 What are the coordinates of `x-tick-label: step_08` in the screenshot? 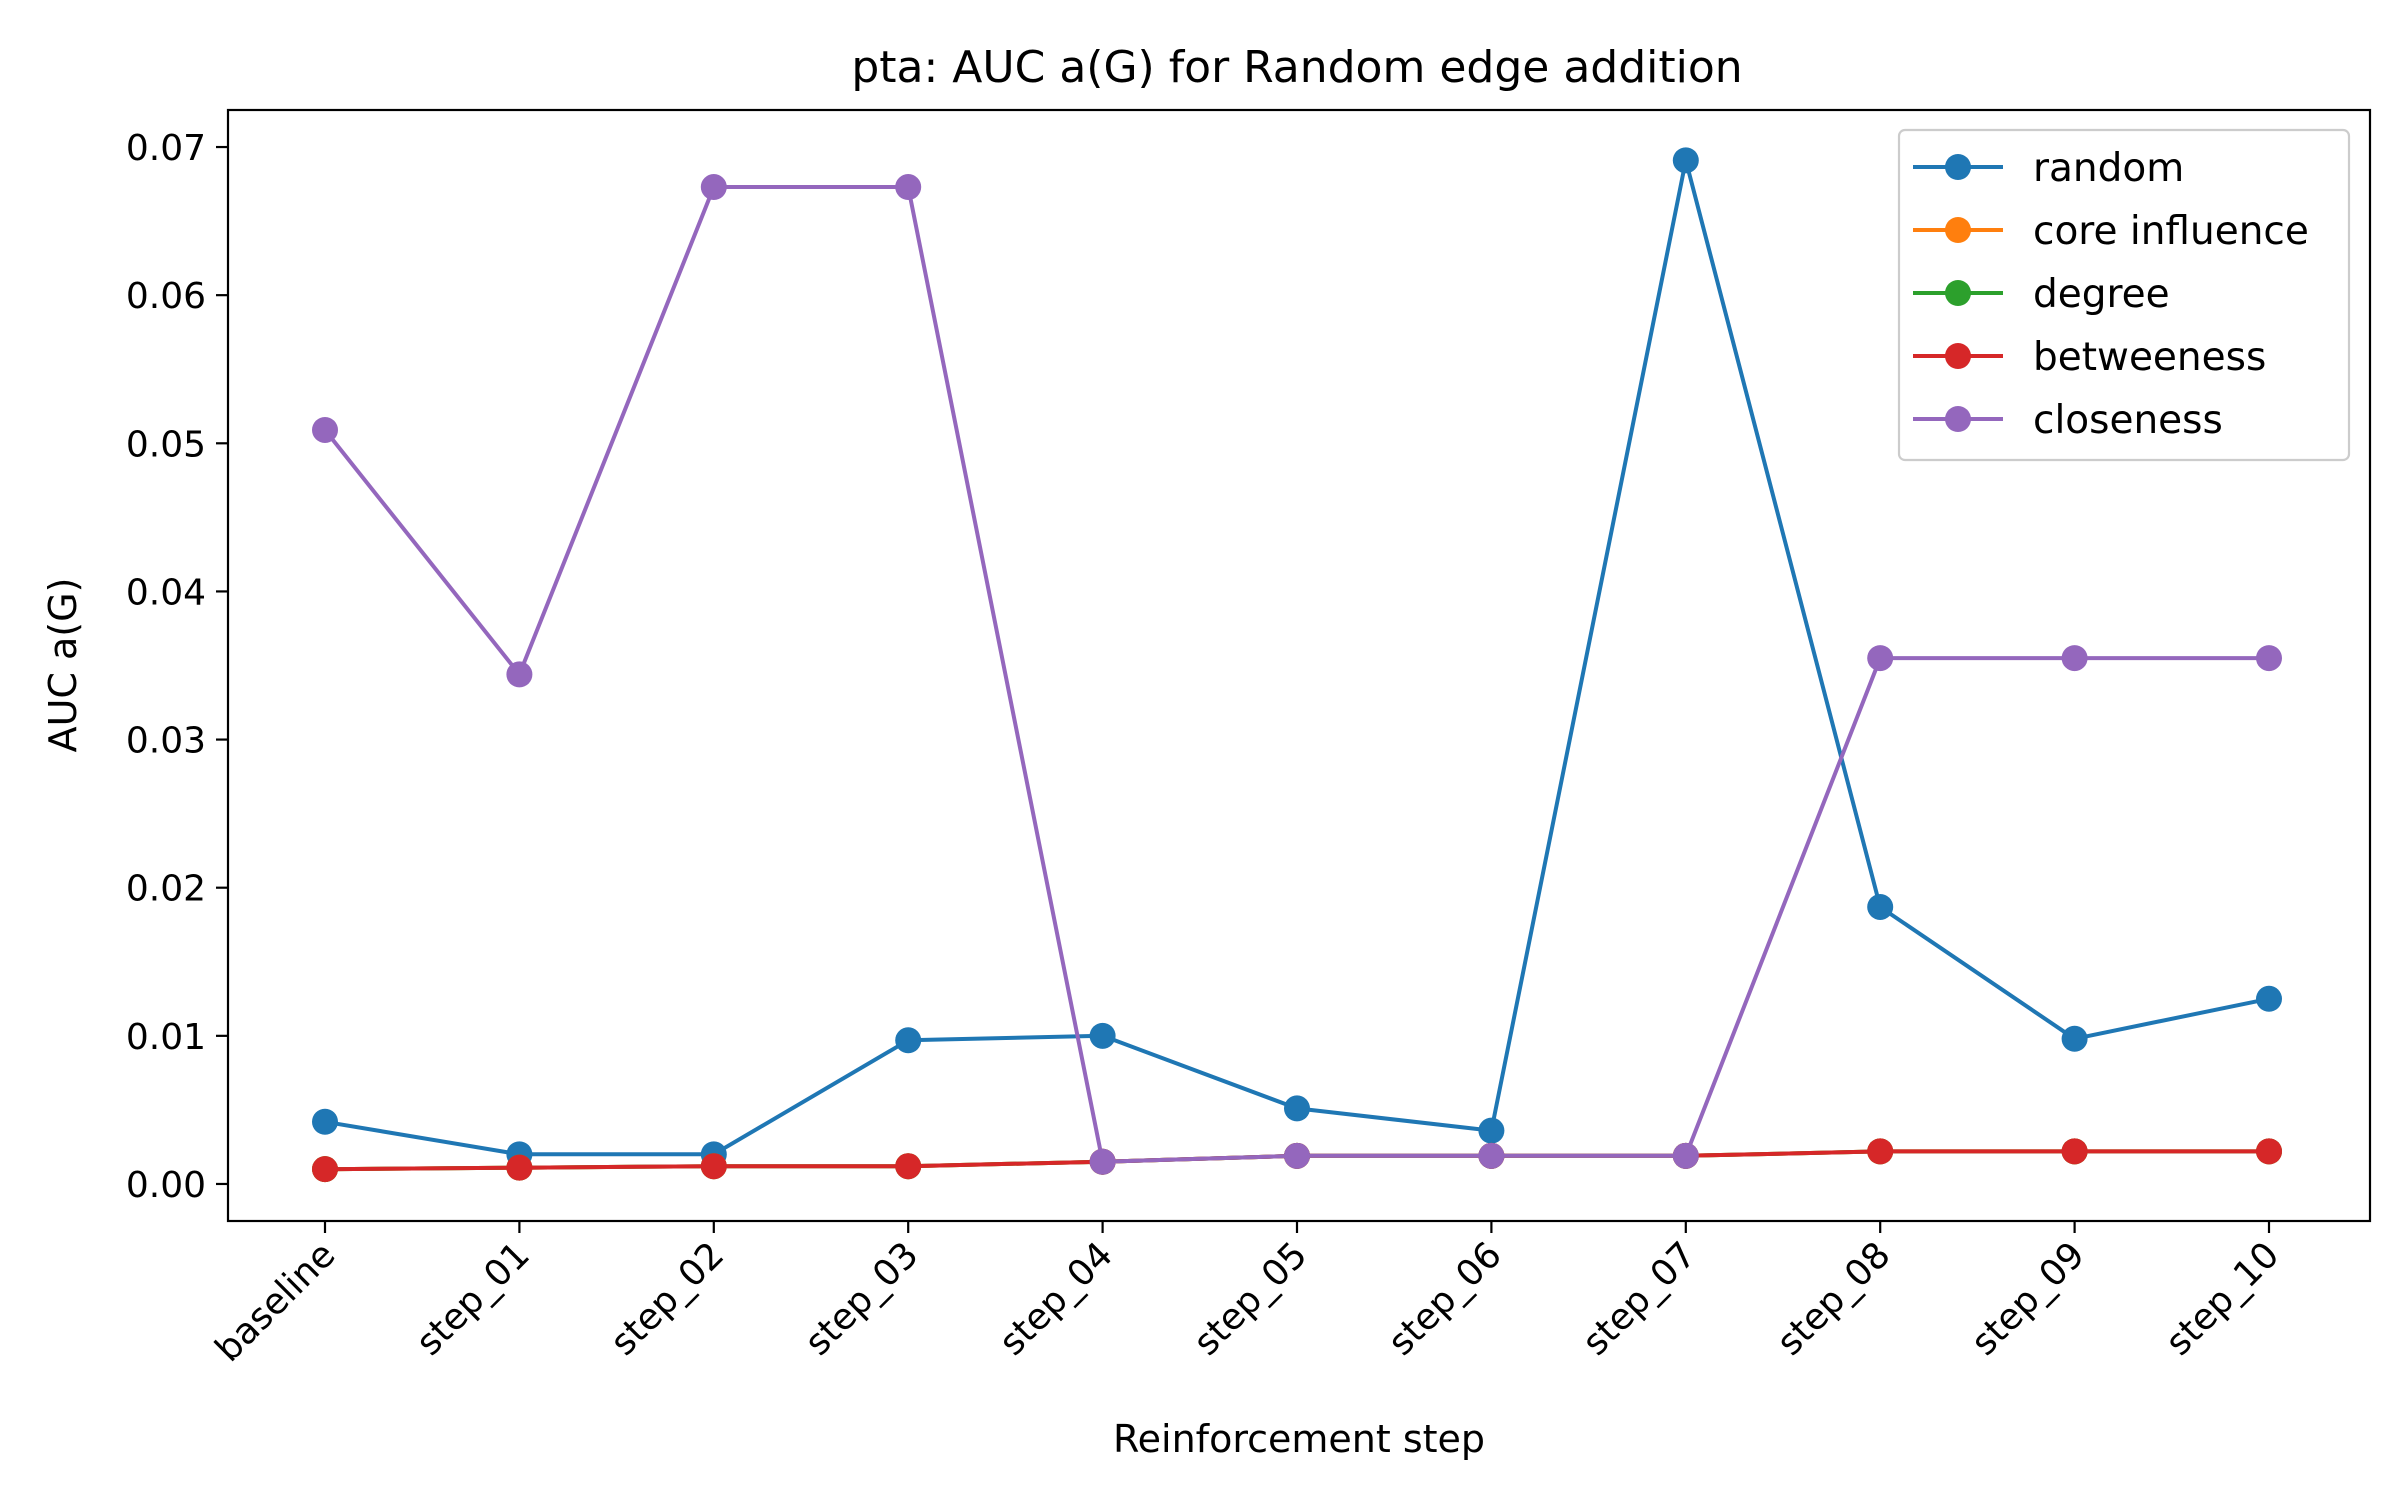 It's located at (1833, 1298).